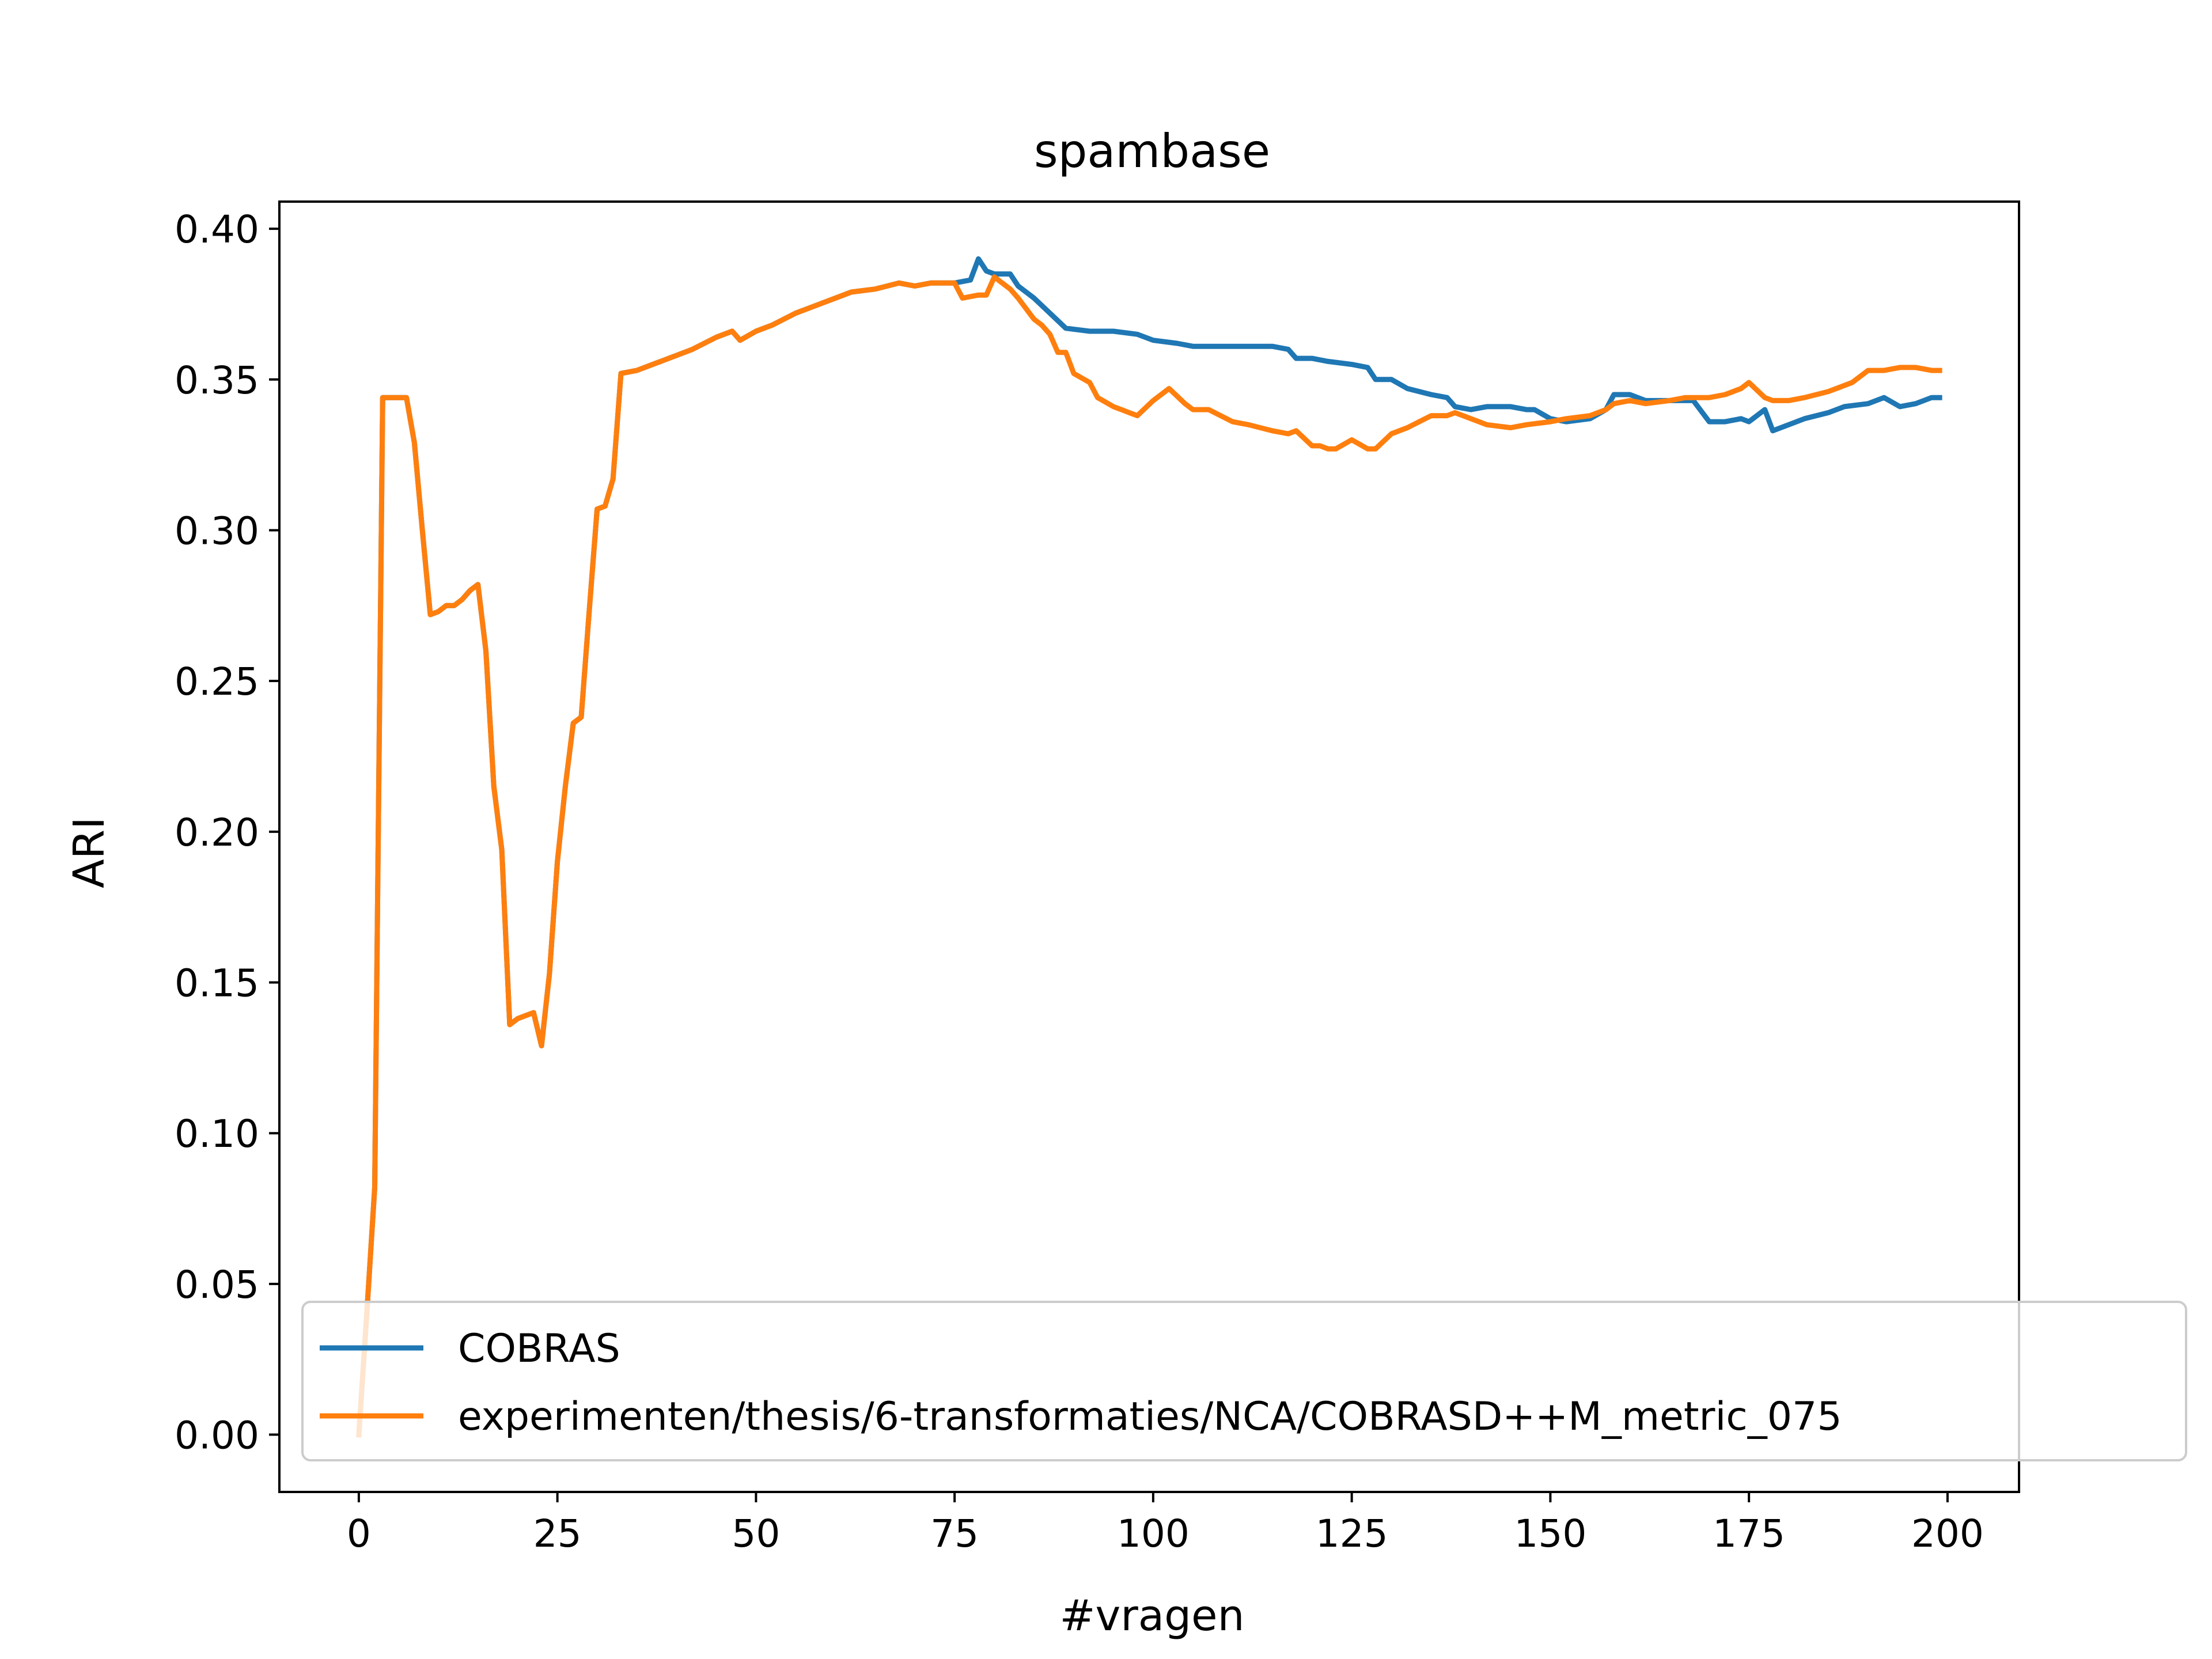 The image size is (2212, 1659). What do you see at coordinates (1153, 1534) in the screenshot?
I see `x-tick-label: 100` at bounding box center [1153, 1534].